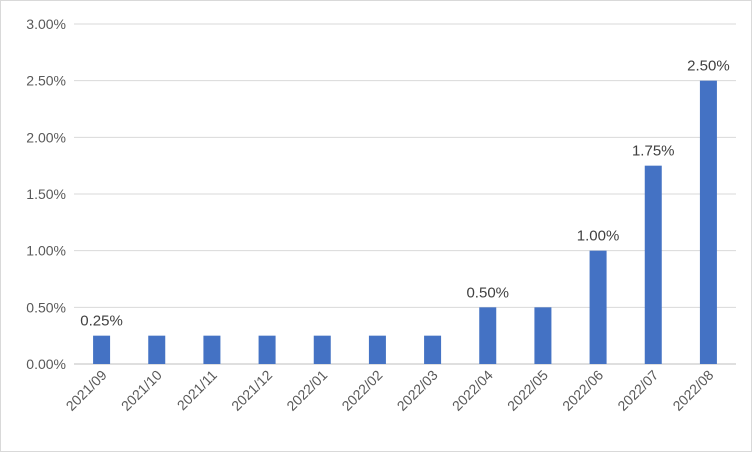  Describe the element at coordinates (86, 390) in the screenshot. I see `x-tick-label: 2021/09` at that location.